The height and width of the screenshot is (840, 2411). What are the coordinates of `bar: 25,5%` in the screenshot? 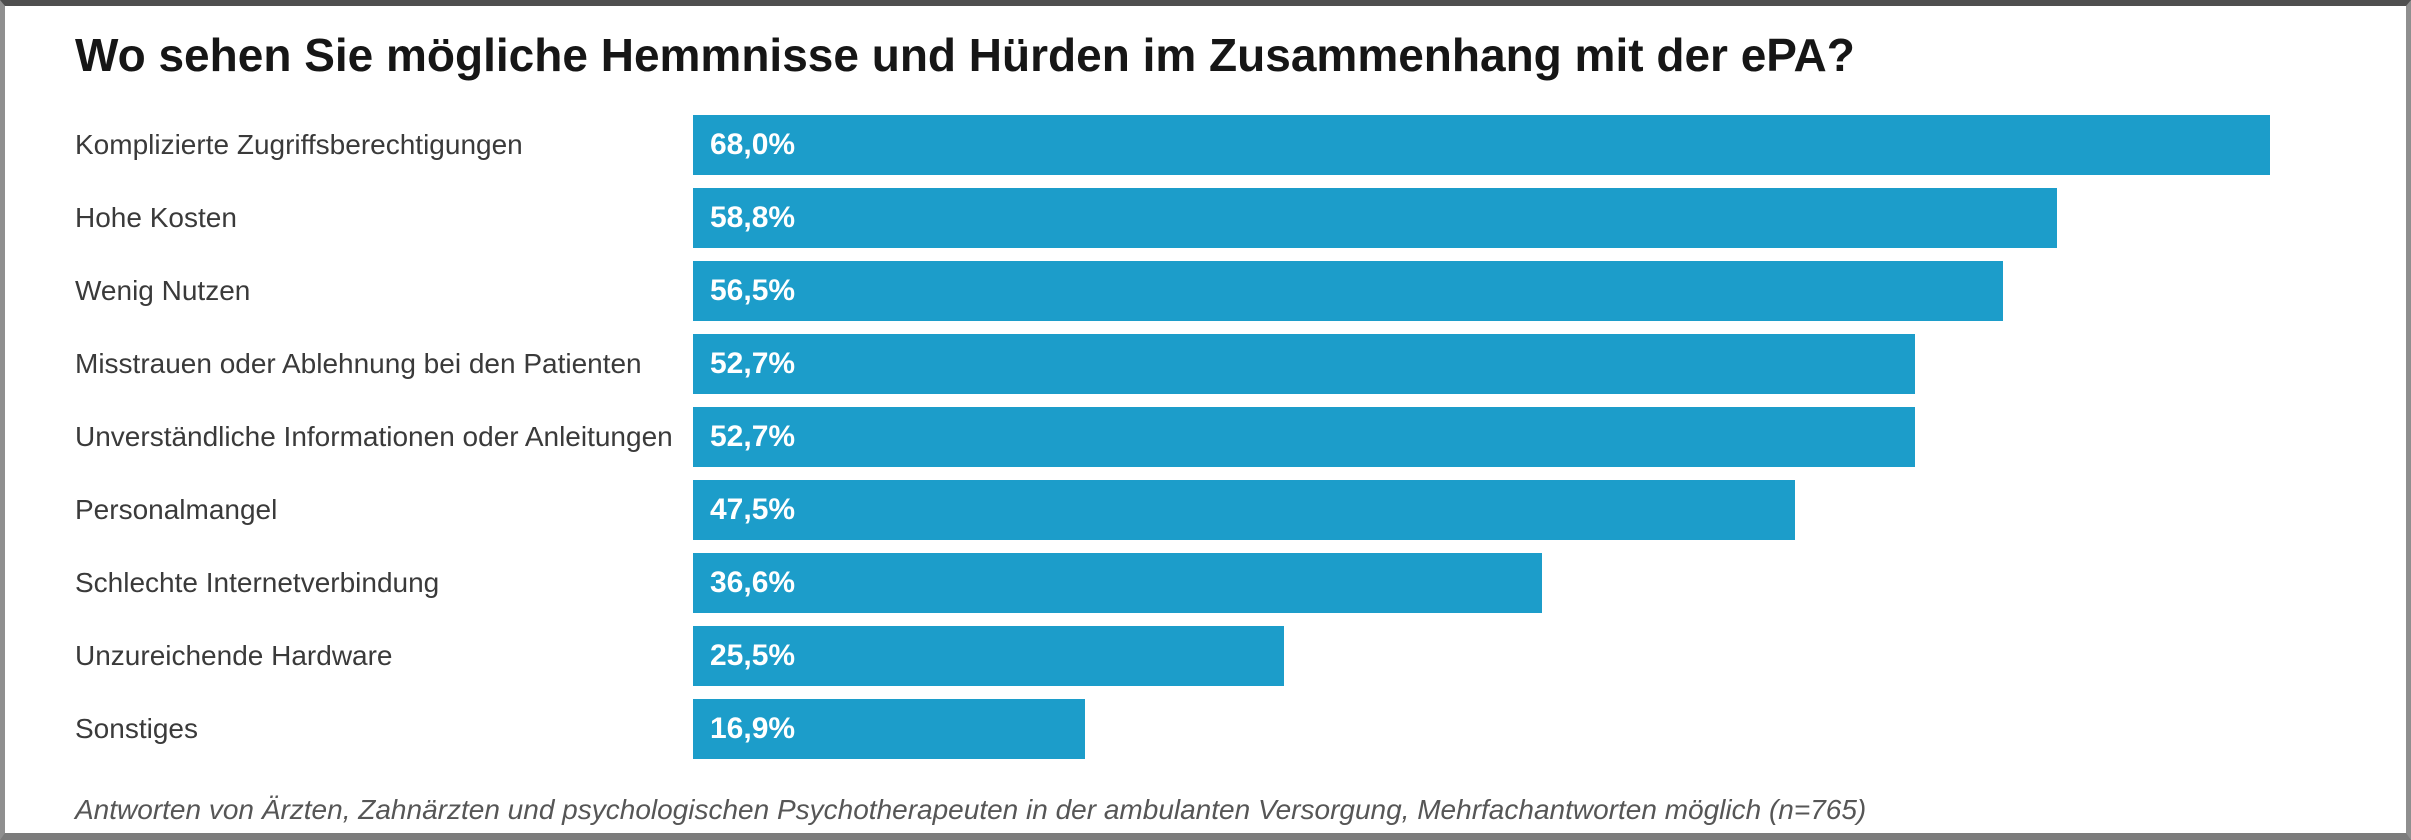 It's located at (989, 656).